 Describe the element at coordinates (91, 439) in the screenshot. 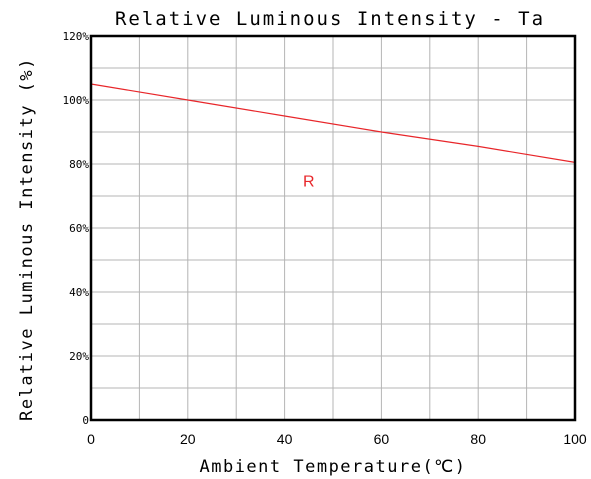

I see `x-tick-label: 0` at that location.